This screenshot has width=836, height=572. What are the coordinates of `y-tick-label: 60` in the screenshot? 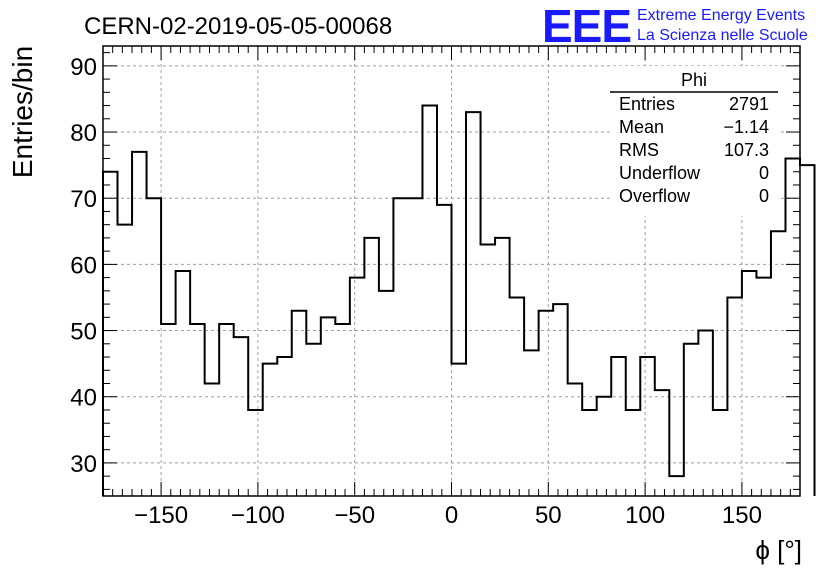 It's located at (83, 265).